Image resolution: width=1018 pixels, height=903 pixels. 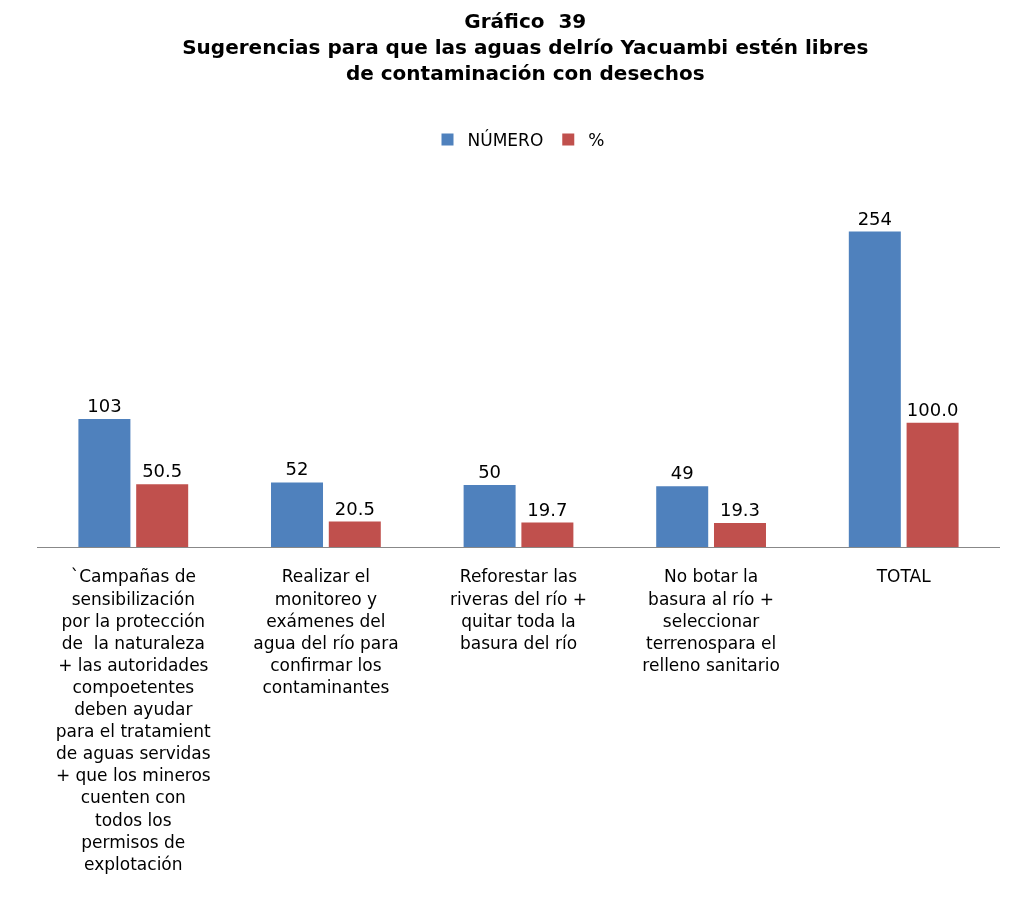 What do you see at coordinates (133, 720) in the screenshot?
I see `category-label: `Campañas de sensibilización por la protección de la naturaleza + las autoridades compoetentes deben ayudar para el tratamient de aguas servidas + que los mineros cuenten con todos los permisos de explotación` at bounding box center [133, 720].